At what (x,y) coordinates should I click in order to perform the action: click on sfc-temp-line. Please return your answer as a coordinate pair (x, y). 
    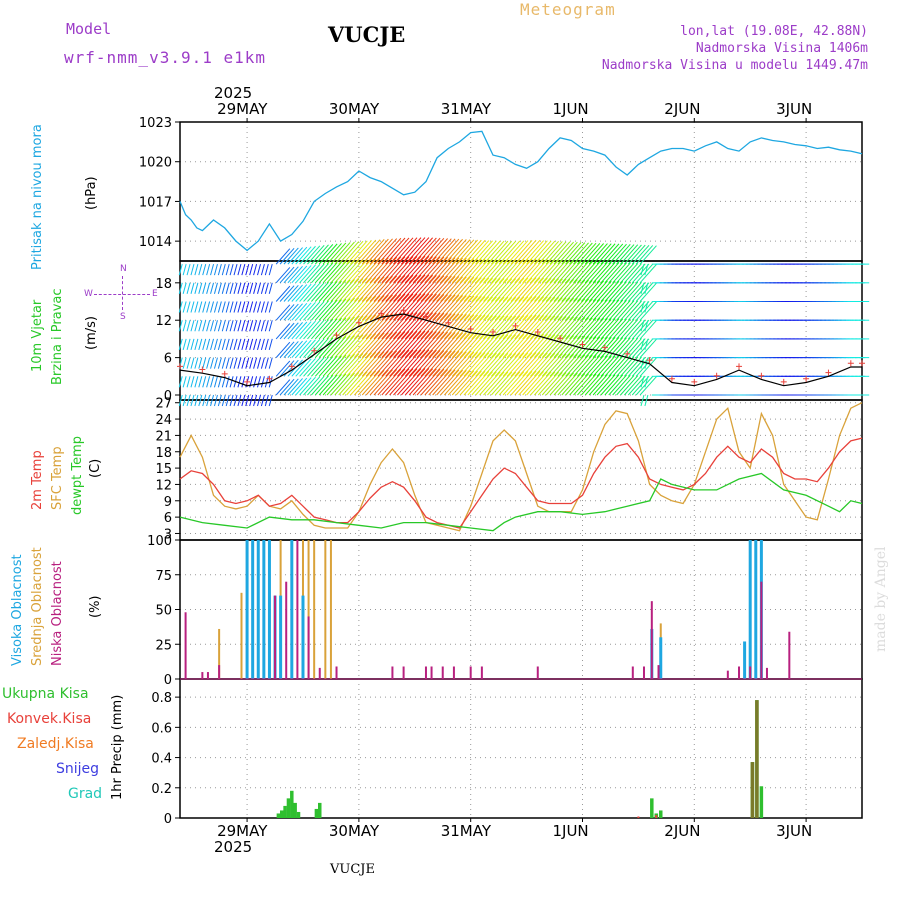
    Looking at the image, I should click on (521, 467).